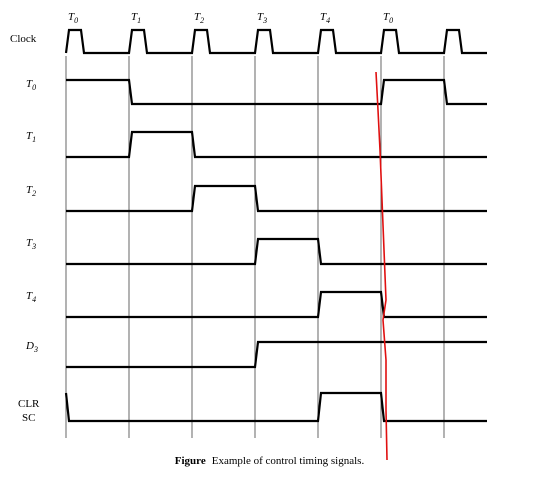 This screenshot has height=488, width=539. I want to click on signal-trace-t2, so click(276, 198).